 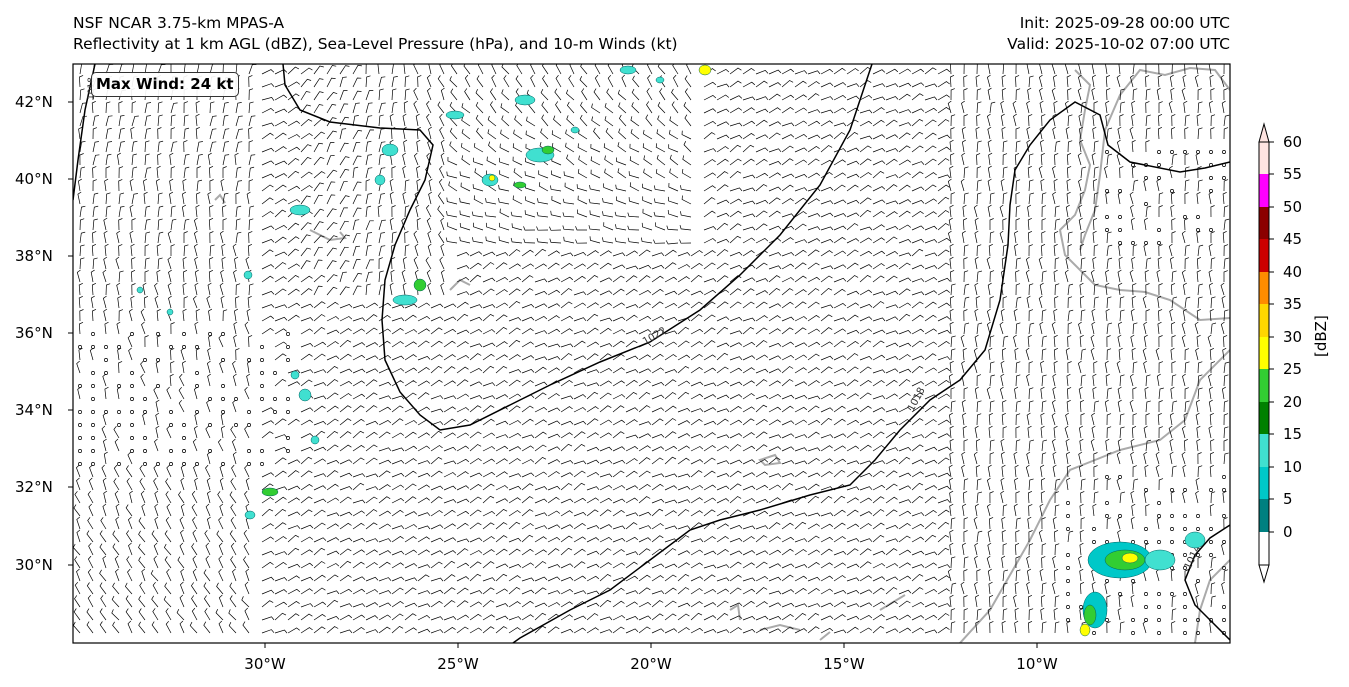 What do you see at coordinates (1293, 239) in the screenshot?
I see `colorbar-tick-45: 45` at bounding box center [1293, 239].